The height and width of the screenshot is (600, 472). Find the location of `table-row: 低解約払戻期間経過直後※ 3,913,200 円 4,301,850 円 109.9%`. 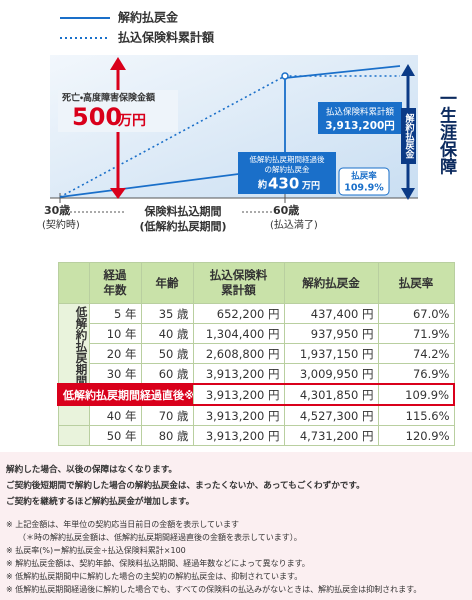

table-row: 低解約払戻期間経過直後※ 3,913,200 円 4,301,850 円 109.9% is located at coordinates (256, 394).